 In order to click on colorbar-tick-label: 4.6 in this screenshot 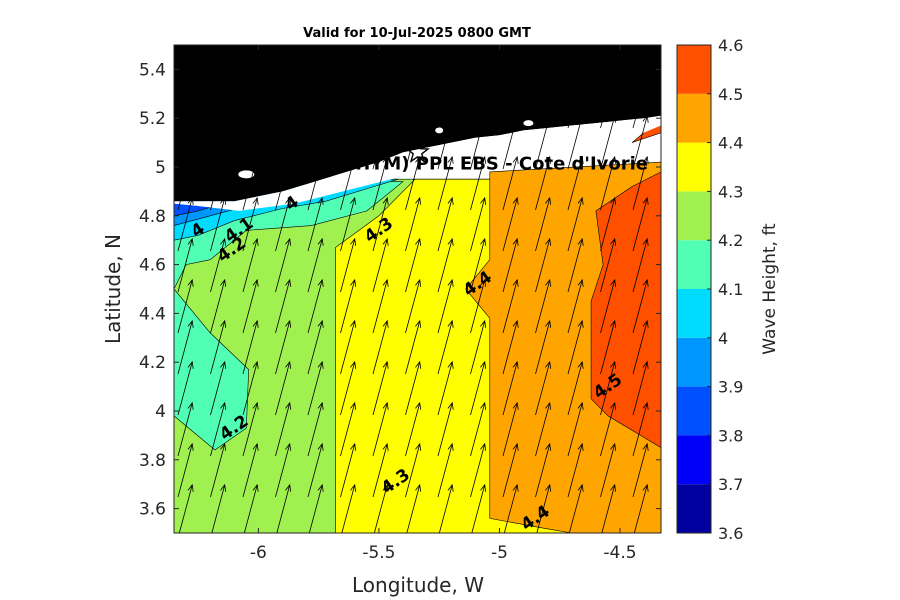, I will do `click(730, 45)`.